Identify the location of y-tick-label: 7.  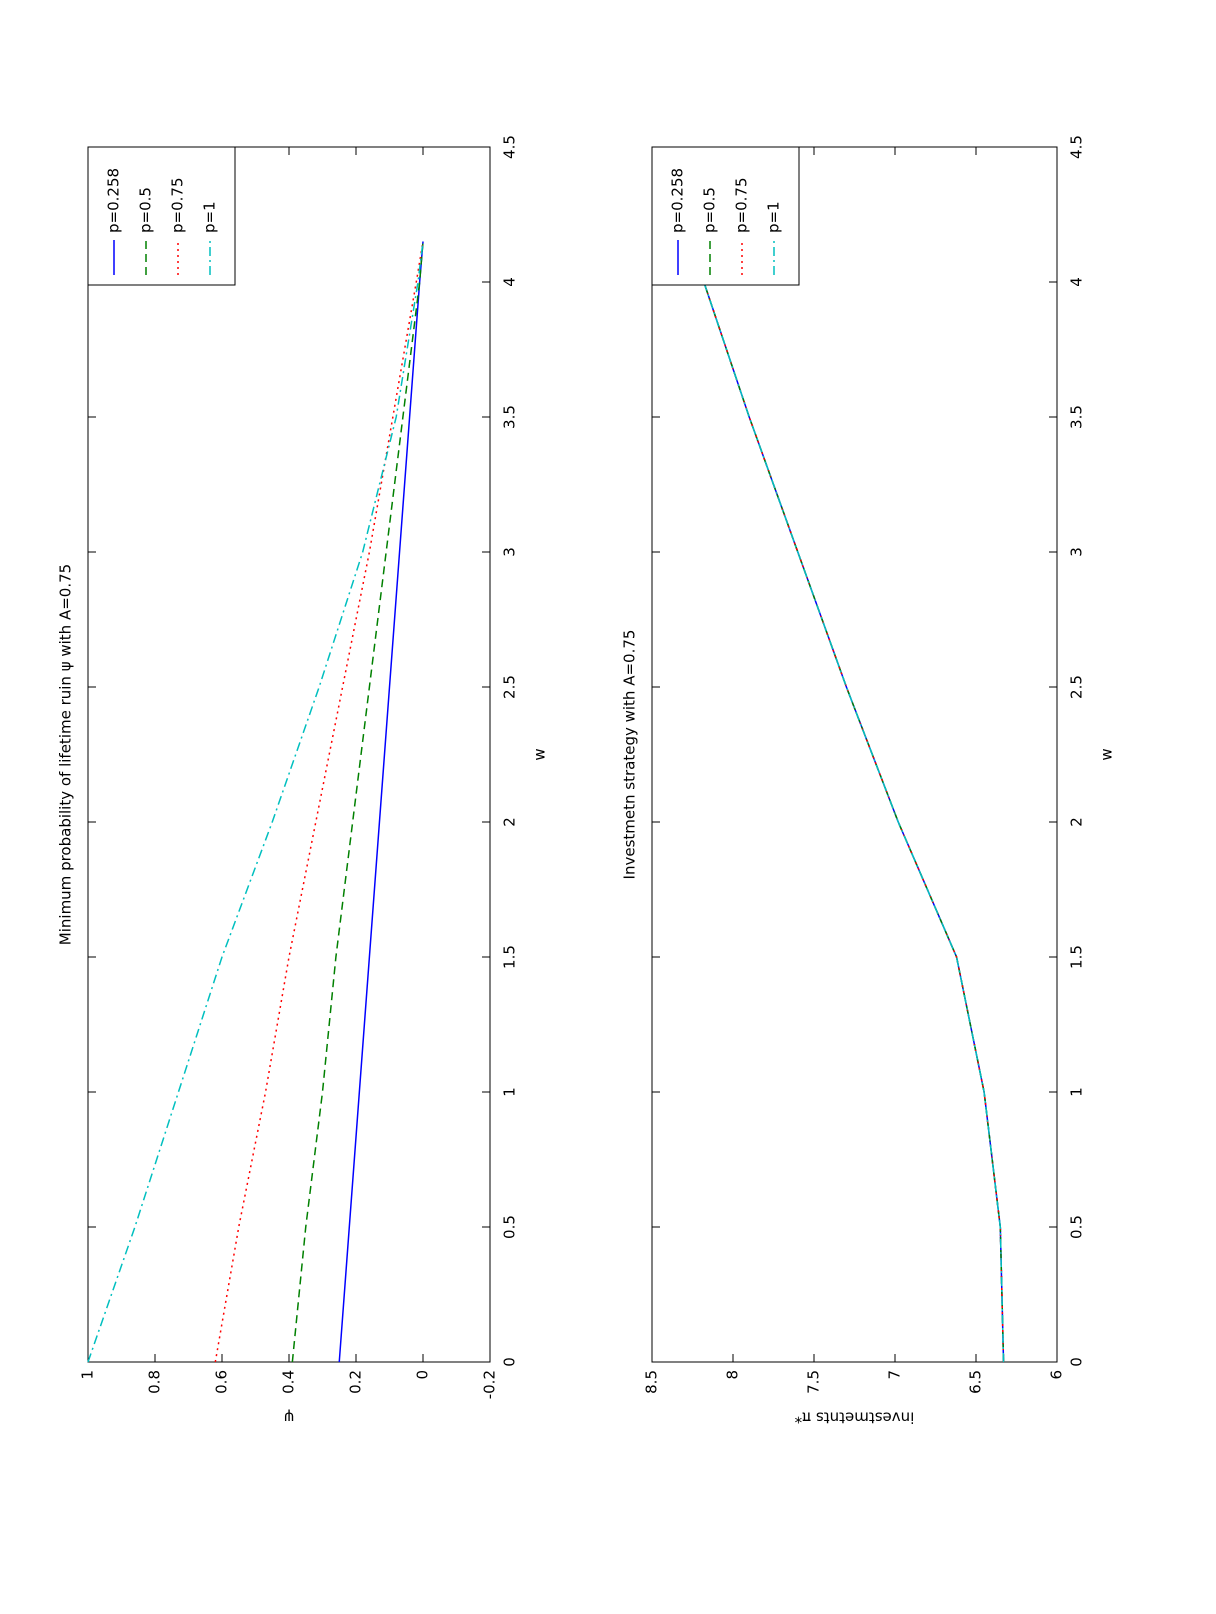
(895, 1375).